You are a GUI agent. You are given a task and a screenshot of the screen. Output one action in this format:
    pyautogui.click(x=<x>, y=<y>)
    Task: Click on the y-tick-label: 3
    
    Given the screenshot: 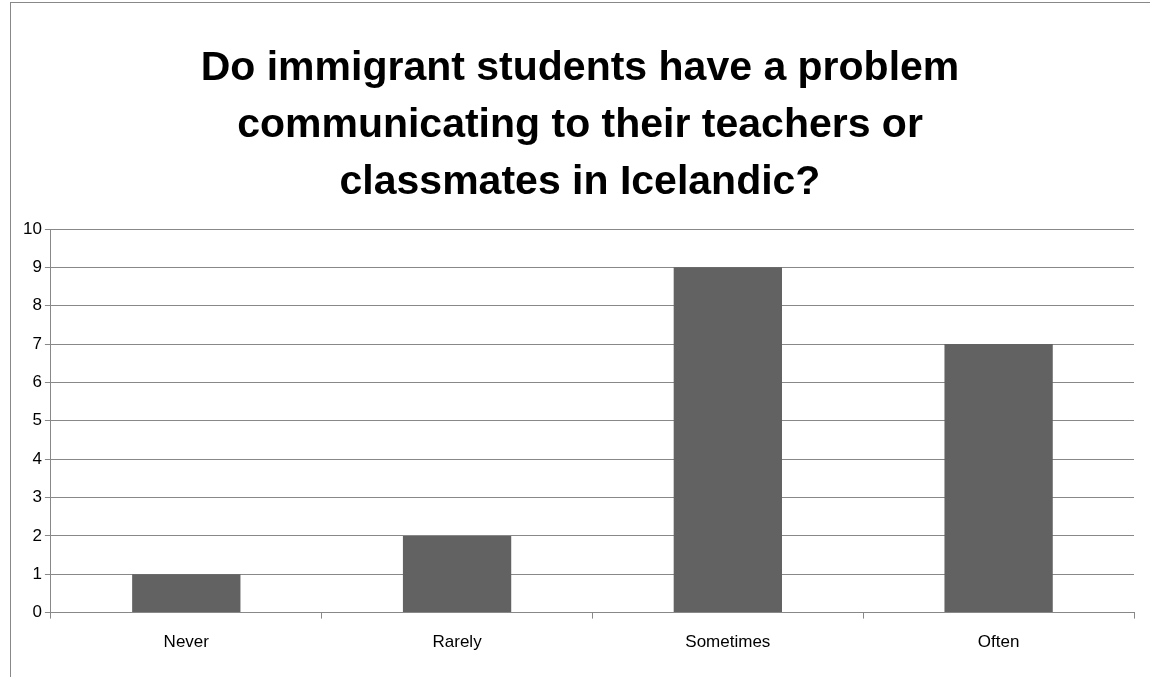 What is the action you would take?
    pyautogui.click(x=37, y=497)
    